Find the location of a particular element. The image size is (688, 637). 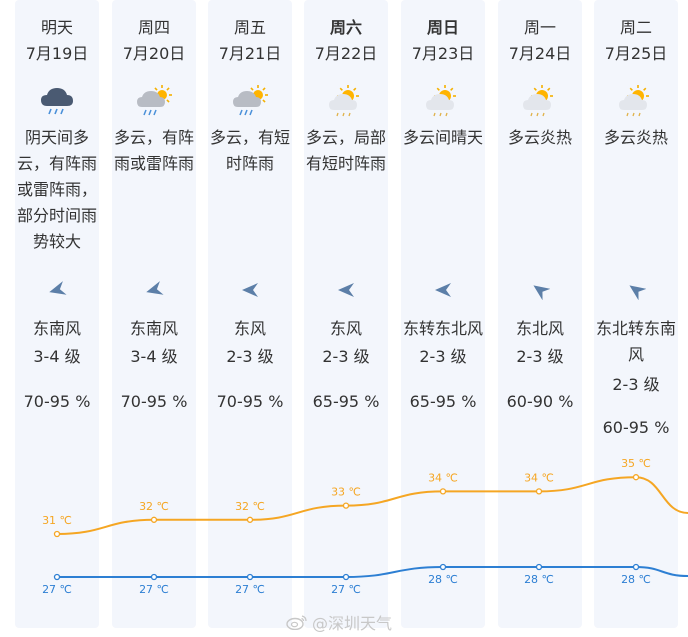

day-date: 7月20日 is located at coordinates (154, 53).